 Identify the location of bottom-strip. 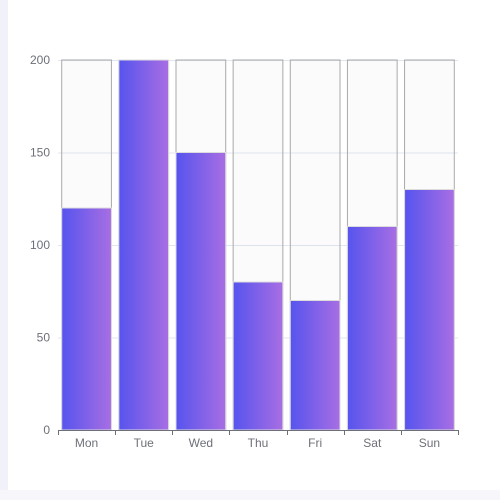
(250, 495).